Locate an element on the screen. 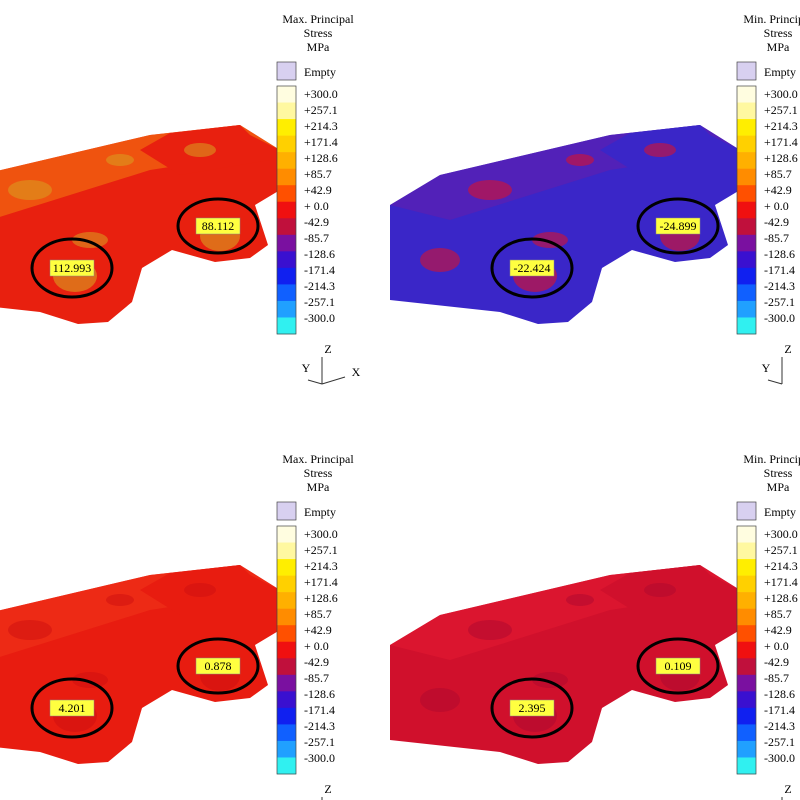 The width and height of the screenshot is (800, 800). legend-label: -171.4 is located at coordinates (319, 710).